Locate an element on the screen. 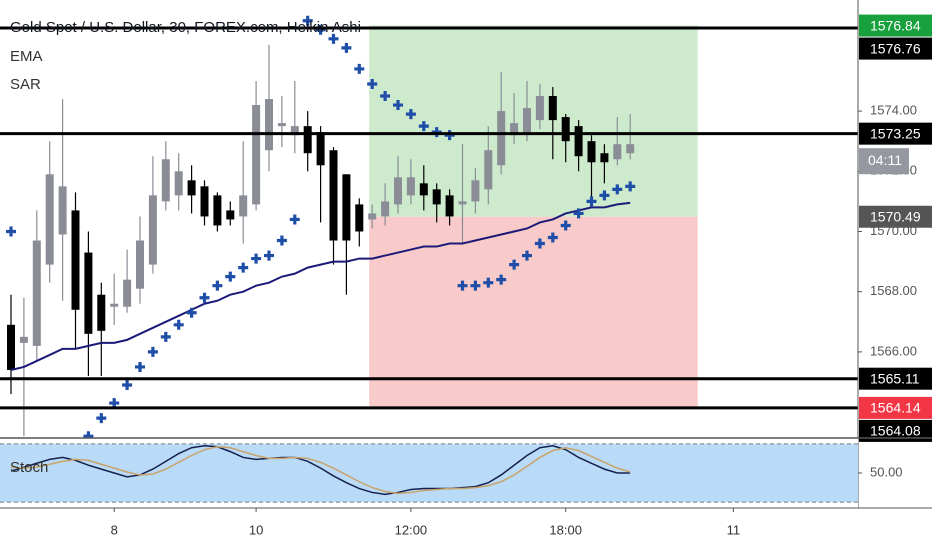 This screenshot has width=932, height=550. price-label: 1576.76 is located at coordinates (895, 48).